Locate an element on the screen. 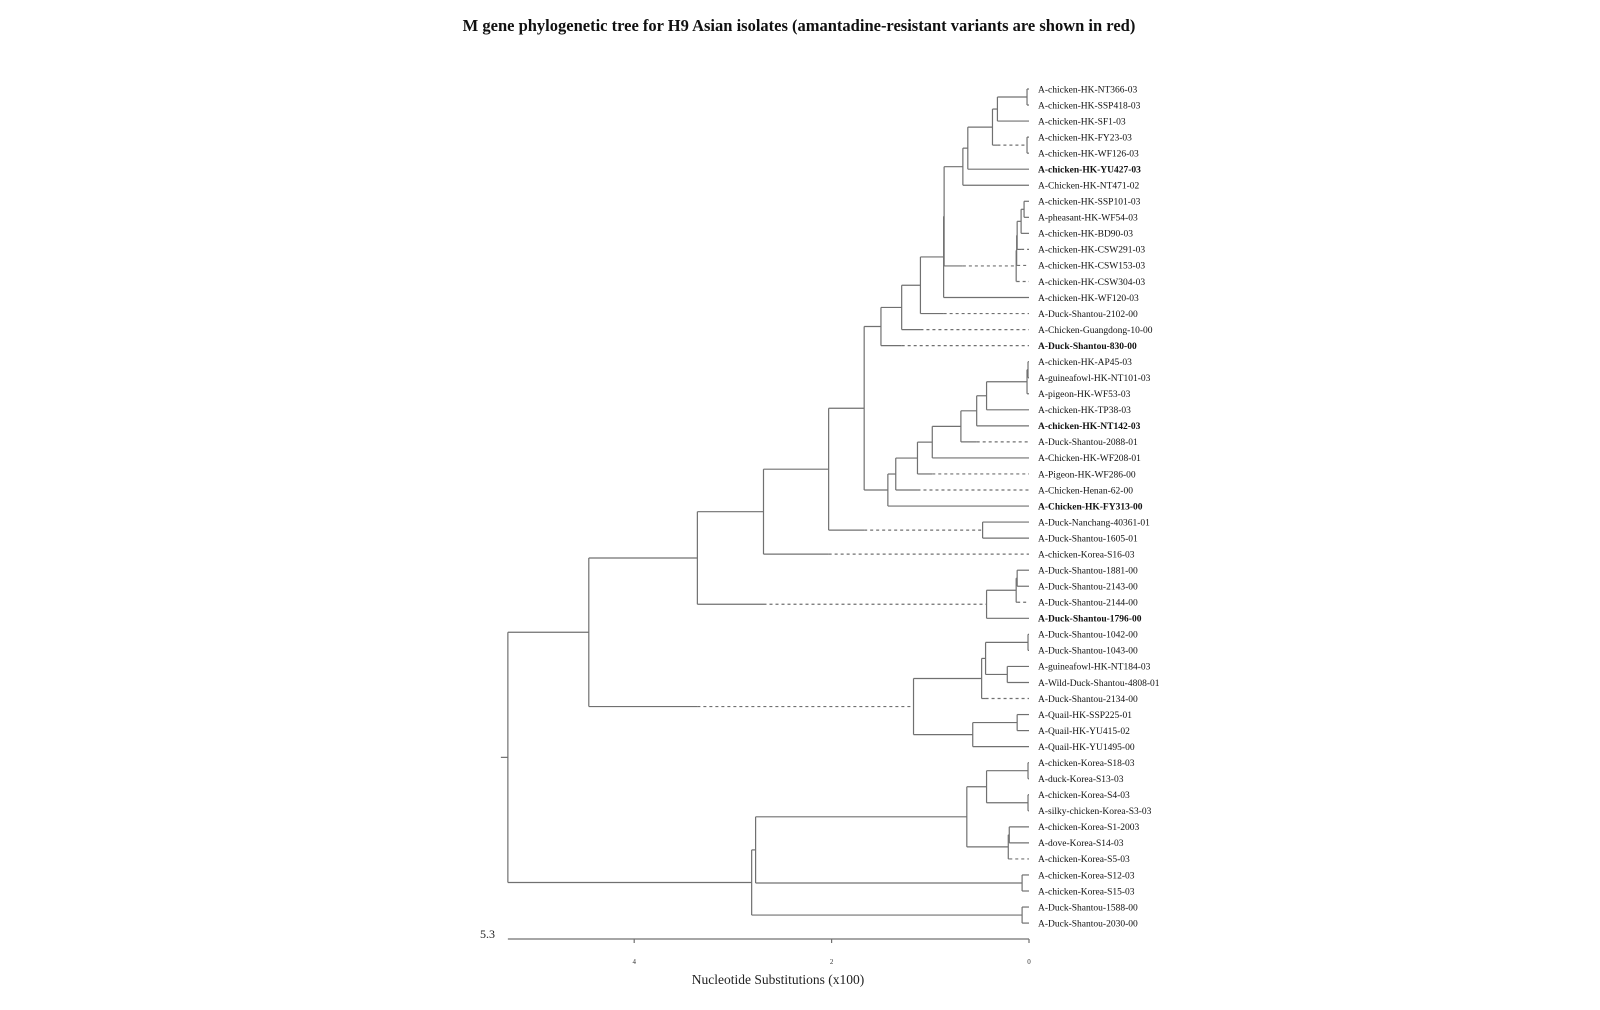  isolate-label: A-chicken-HK-TP38-03 is located at coordinates (1084, 411).